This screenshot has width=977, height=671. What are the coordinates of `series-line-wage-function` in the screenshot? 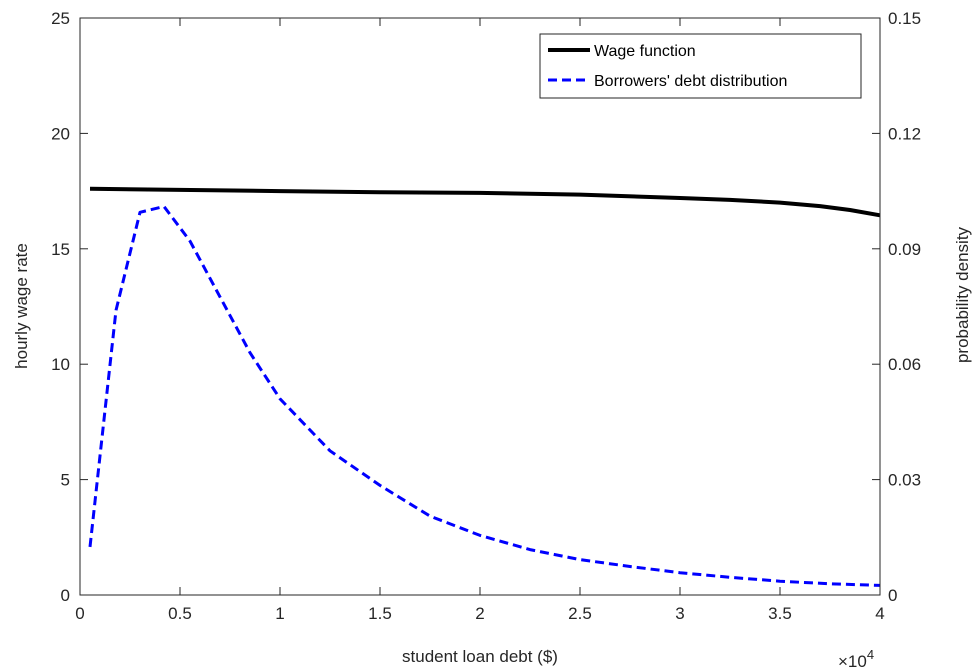 It's located at (485, 202).